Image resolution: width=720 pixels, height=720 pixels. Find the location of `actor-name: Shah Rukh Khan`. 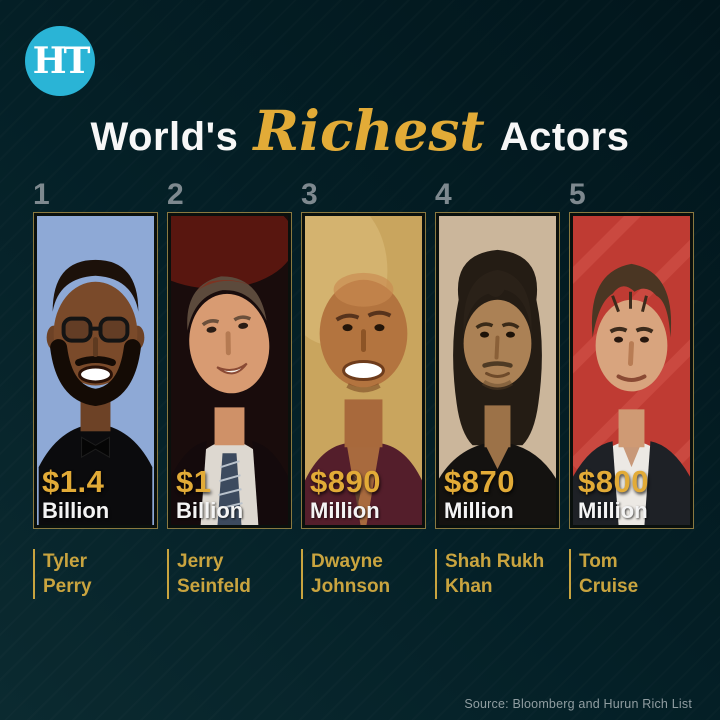

actor-name: Shah Rukh Khan is located at coordinates (497, 574).